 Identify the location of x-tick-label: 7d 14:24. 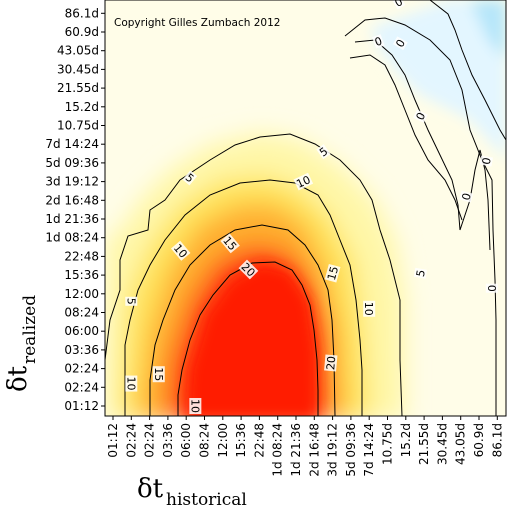
(369, 450).